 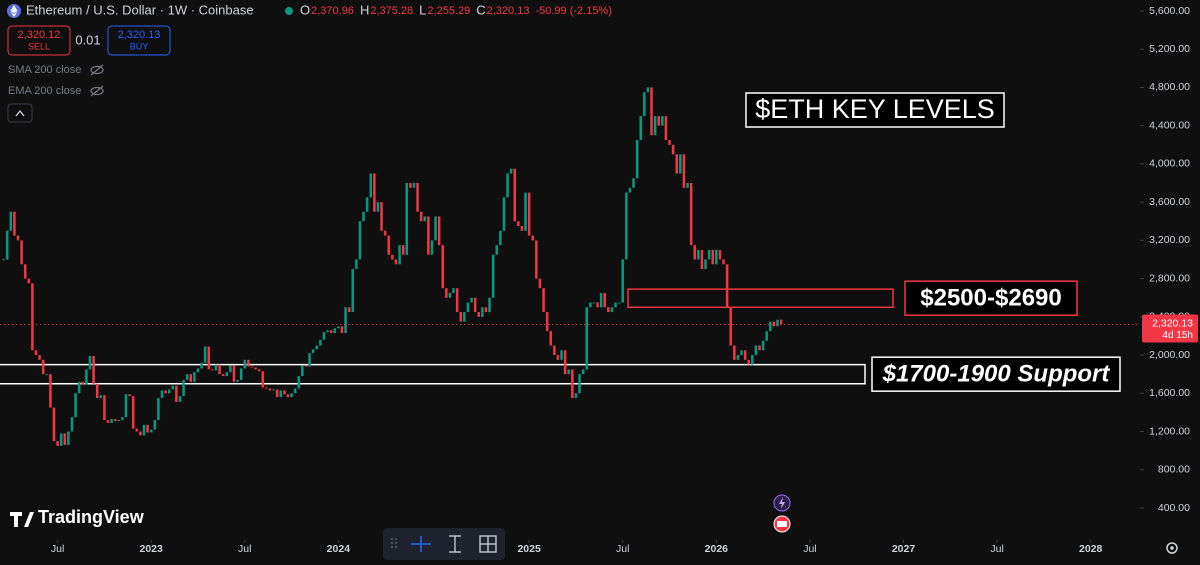 I want to click on event-glyph, so click(x=782, y=503).